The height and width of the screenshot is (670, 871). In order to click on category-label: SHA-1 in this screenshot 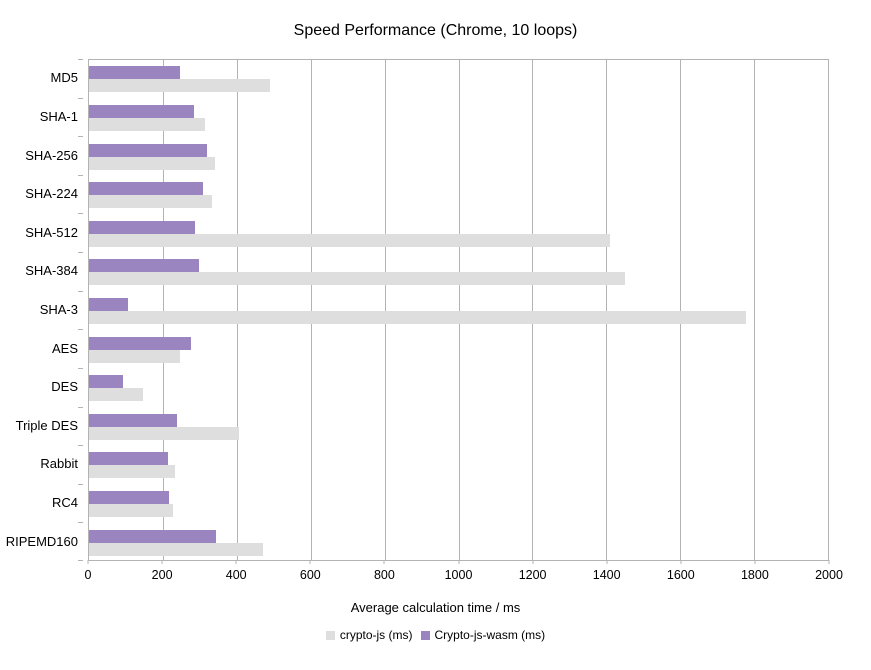, I will do `click(58, 116)`.